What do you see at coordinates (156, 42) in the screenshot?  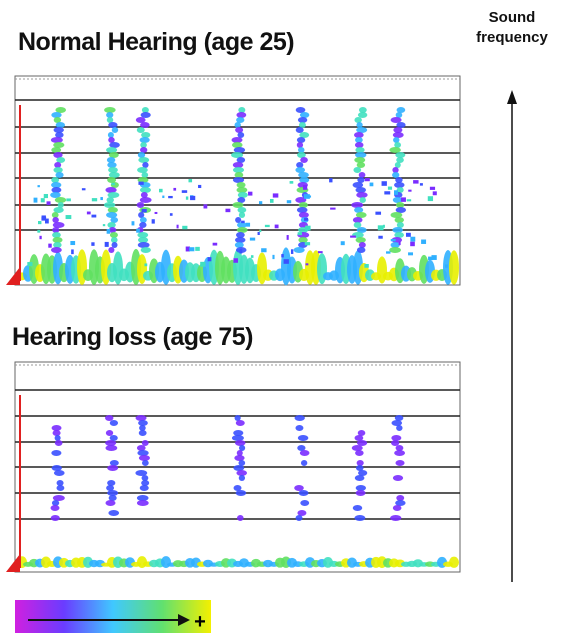 I see `panel-title: Normal Hearing (age 25)` at bounding box center [156, 42].